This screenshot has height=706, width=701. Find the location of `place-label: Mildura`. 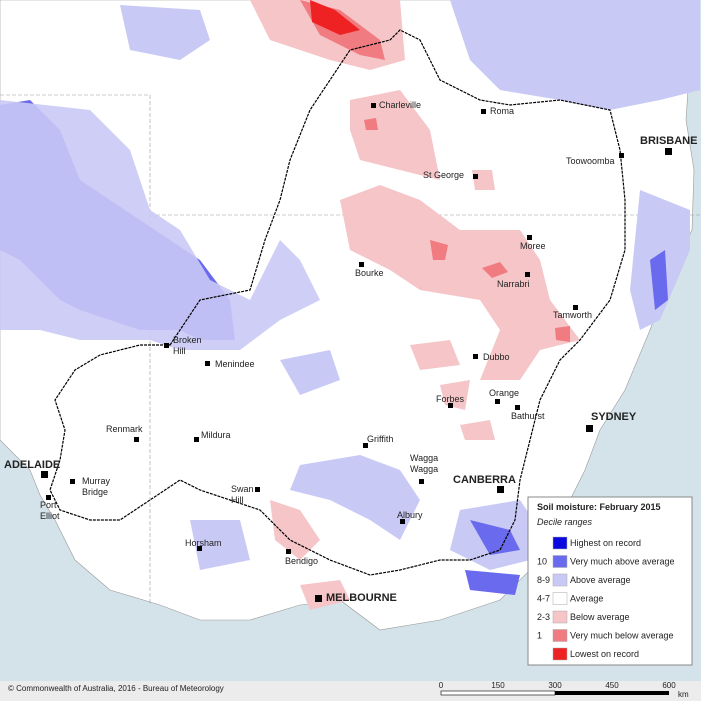

place-label: Mildura is located at coordinates (216, 435).